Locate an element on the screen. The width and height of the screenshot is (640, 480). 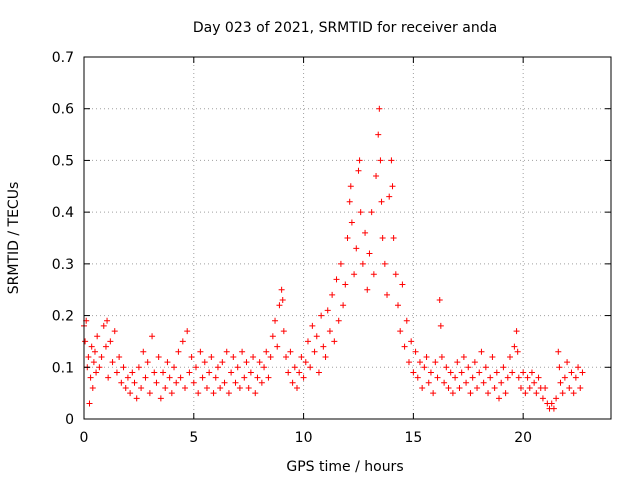
y-axis-label: SRMTID / TECUs is located at coordinates (14, 238).